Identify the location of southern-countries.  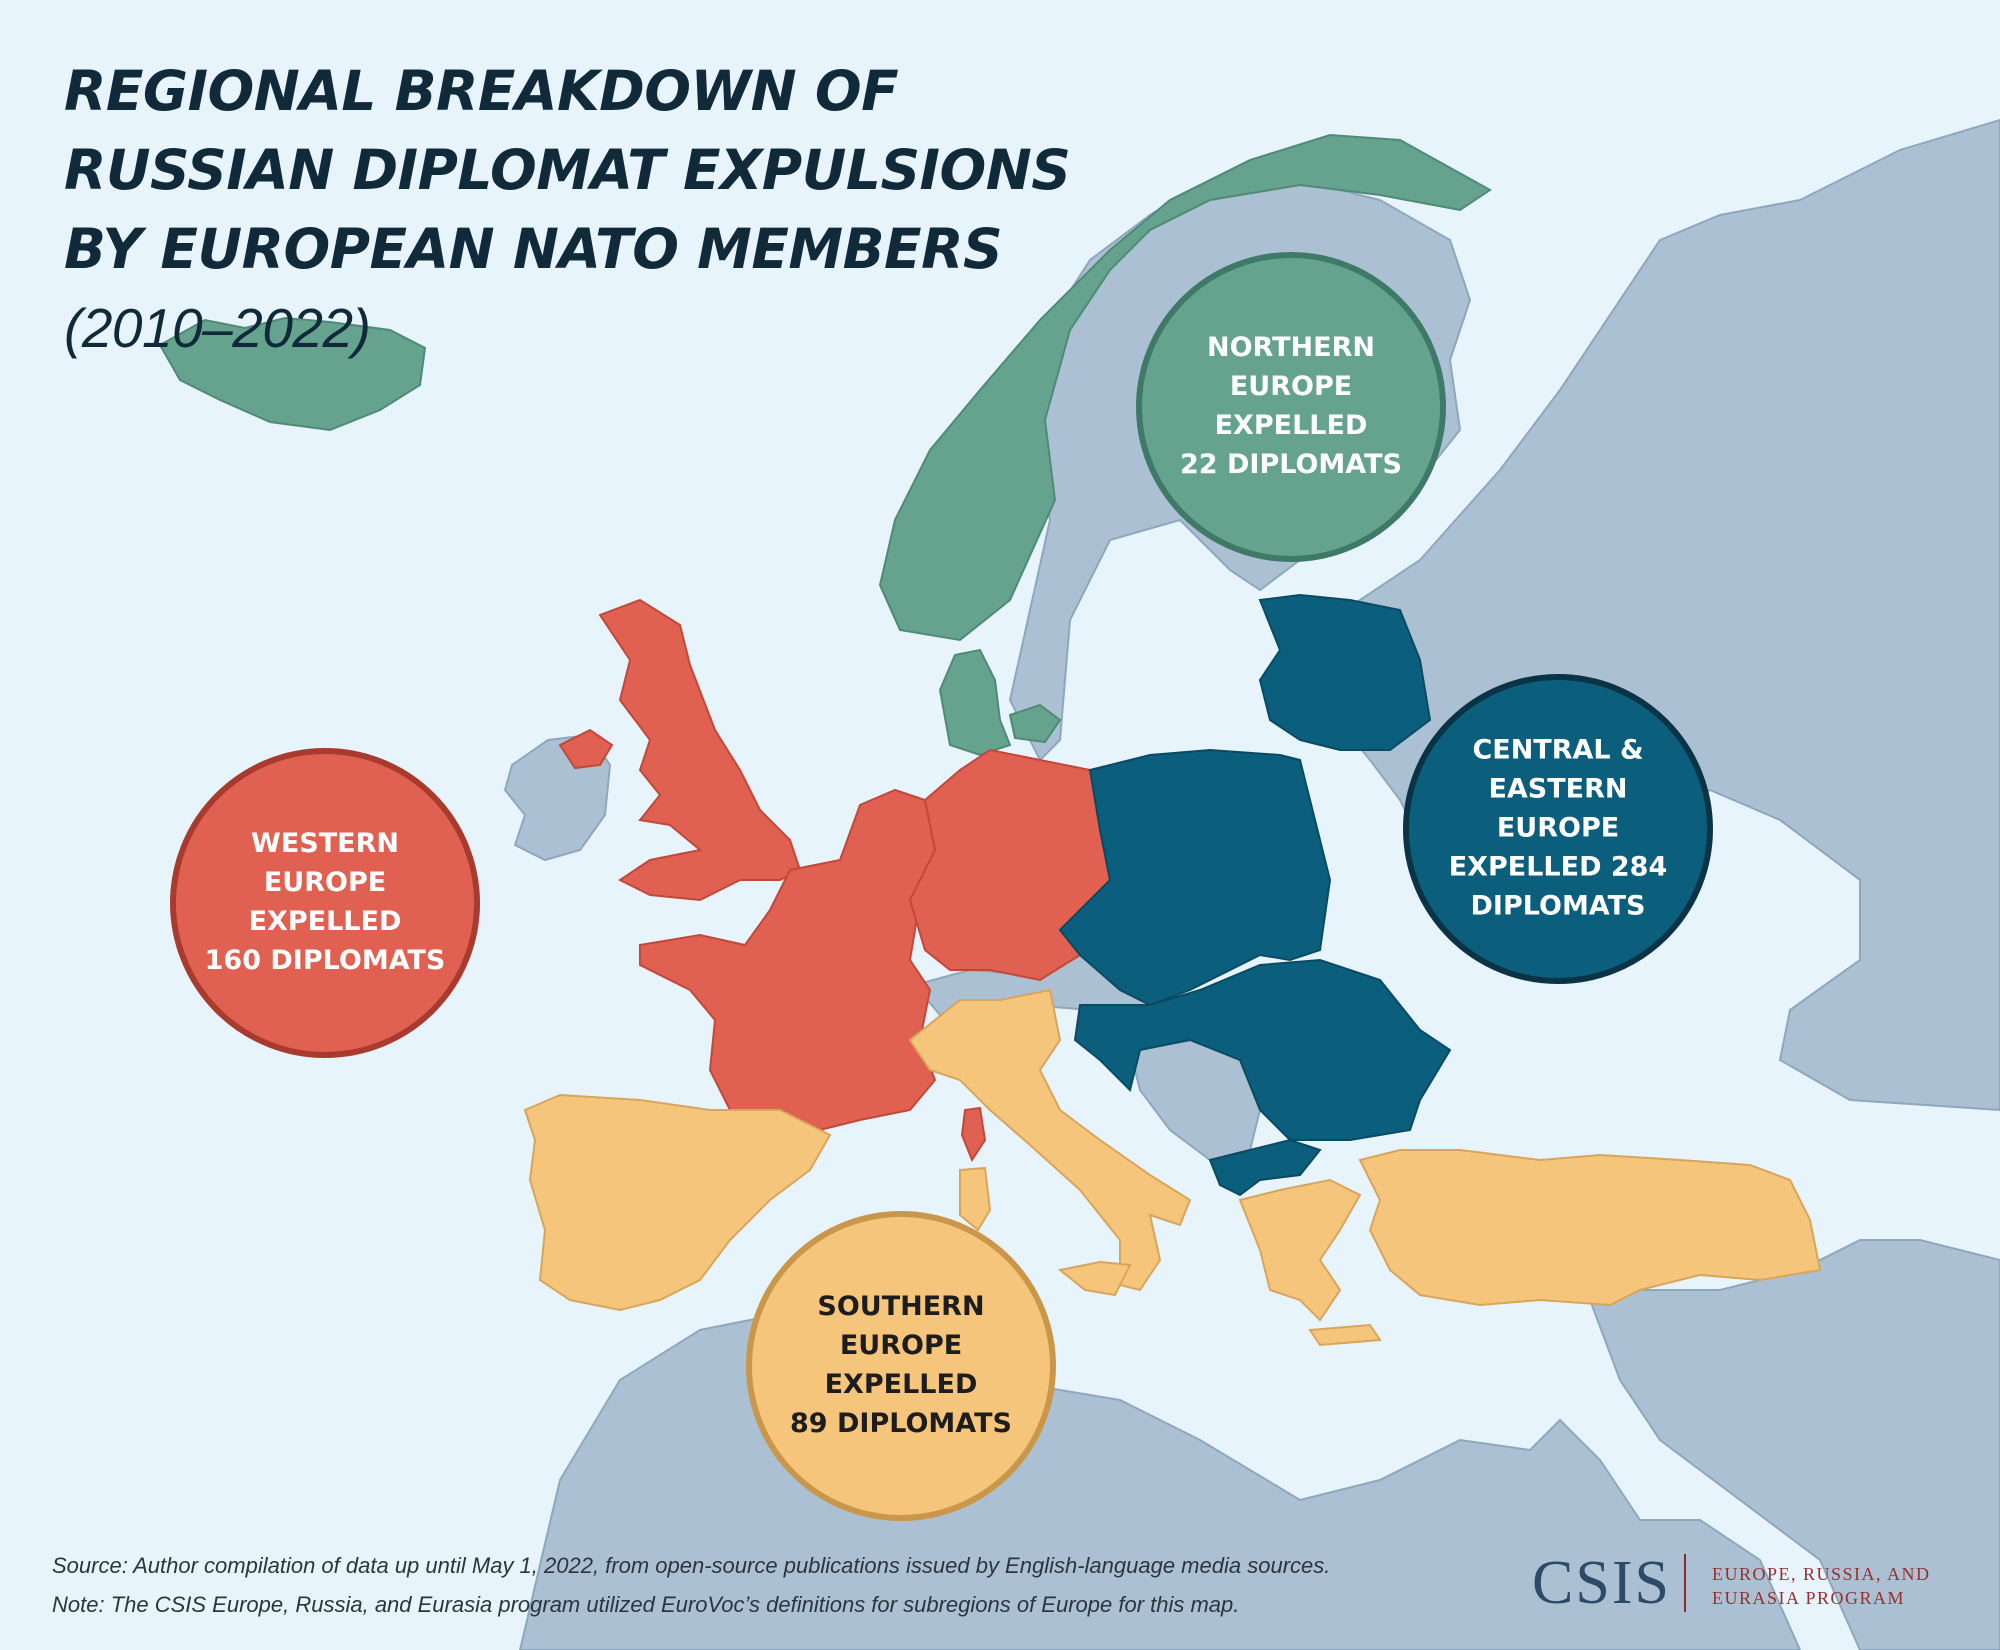
(1172, 1167).